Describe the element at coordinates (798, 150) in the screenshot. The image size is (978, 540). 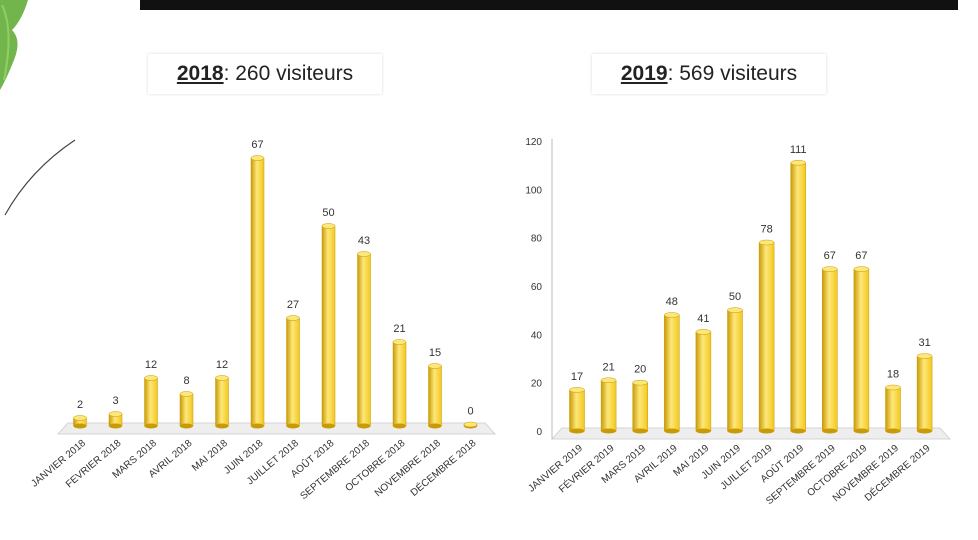
I see `data-label: 111` at that location.